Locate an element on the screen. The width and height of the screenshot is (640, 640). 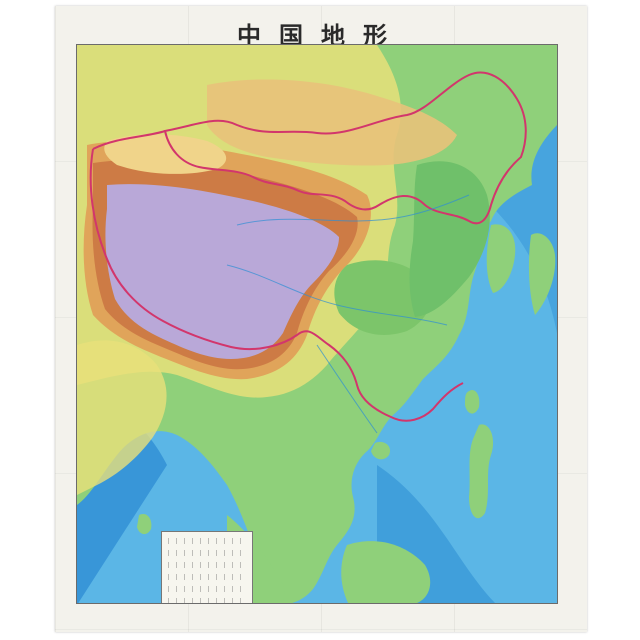
philippines-islands is located at coordinates (481, 471).